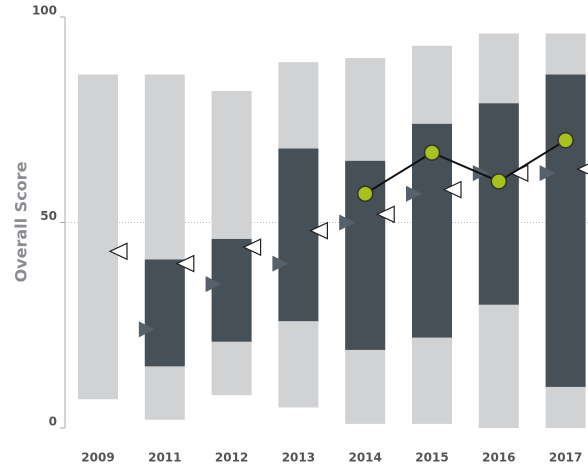  What do you see at coordinates (97, 458) in the screenshot?
I see `x-tick-label: 2009` at bounding box center [97, 458].